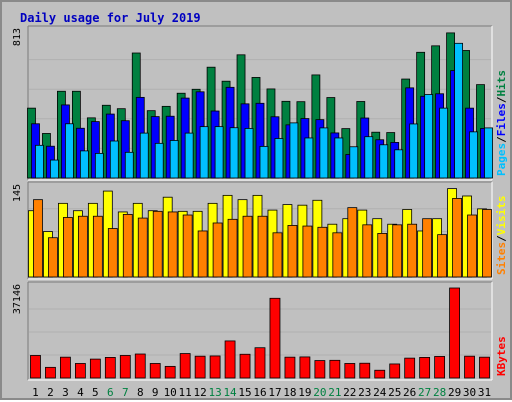 The image size is (512, 402). What do you see at coordinates (110, 392) in the screenshot?
I see `x-tick-label-day-6: 6` at bounding box center [110, 392].